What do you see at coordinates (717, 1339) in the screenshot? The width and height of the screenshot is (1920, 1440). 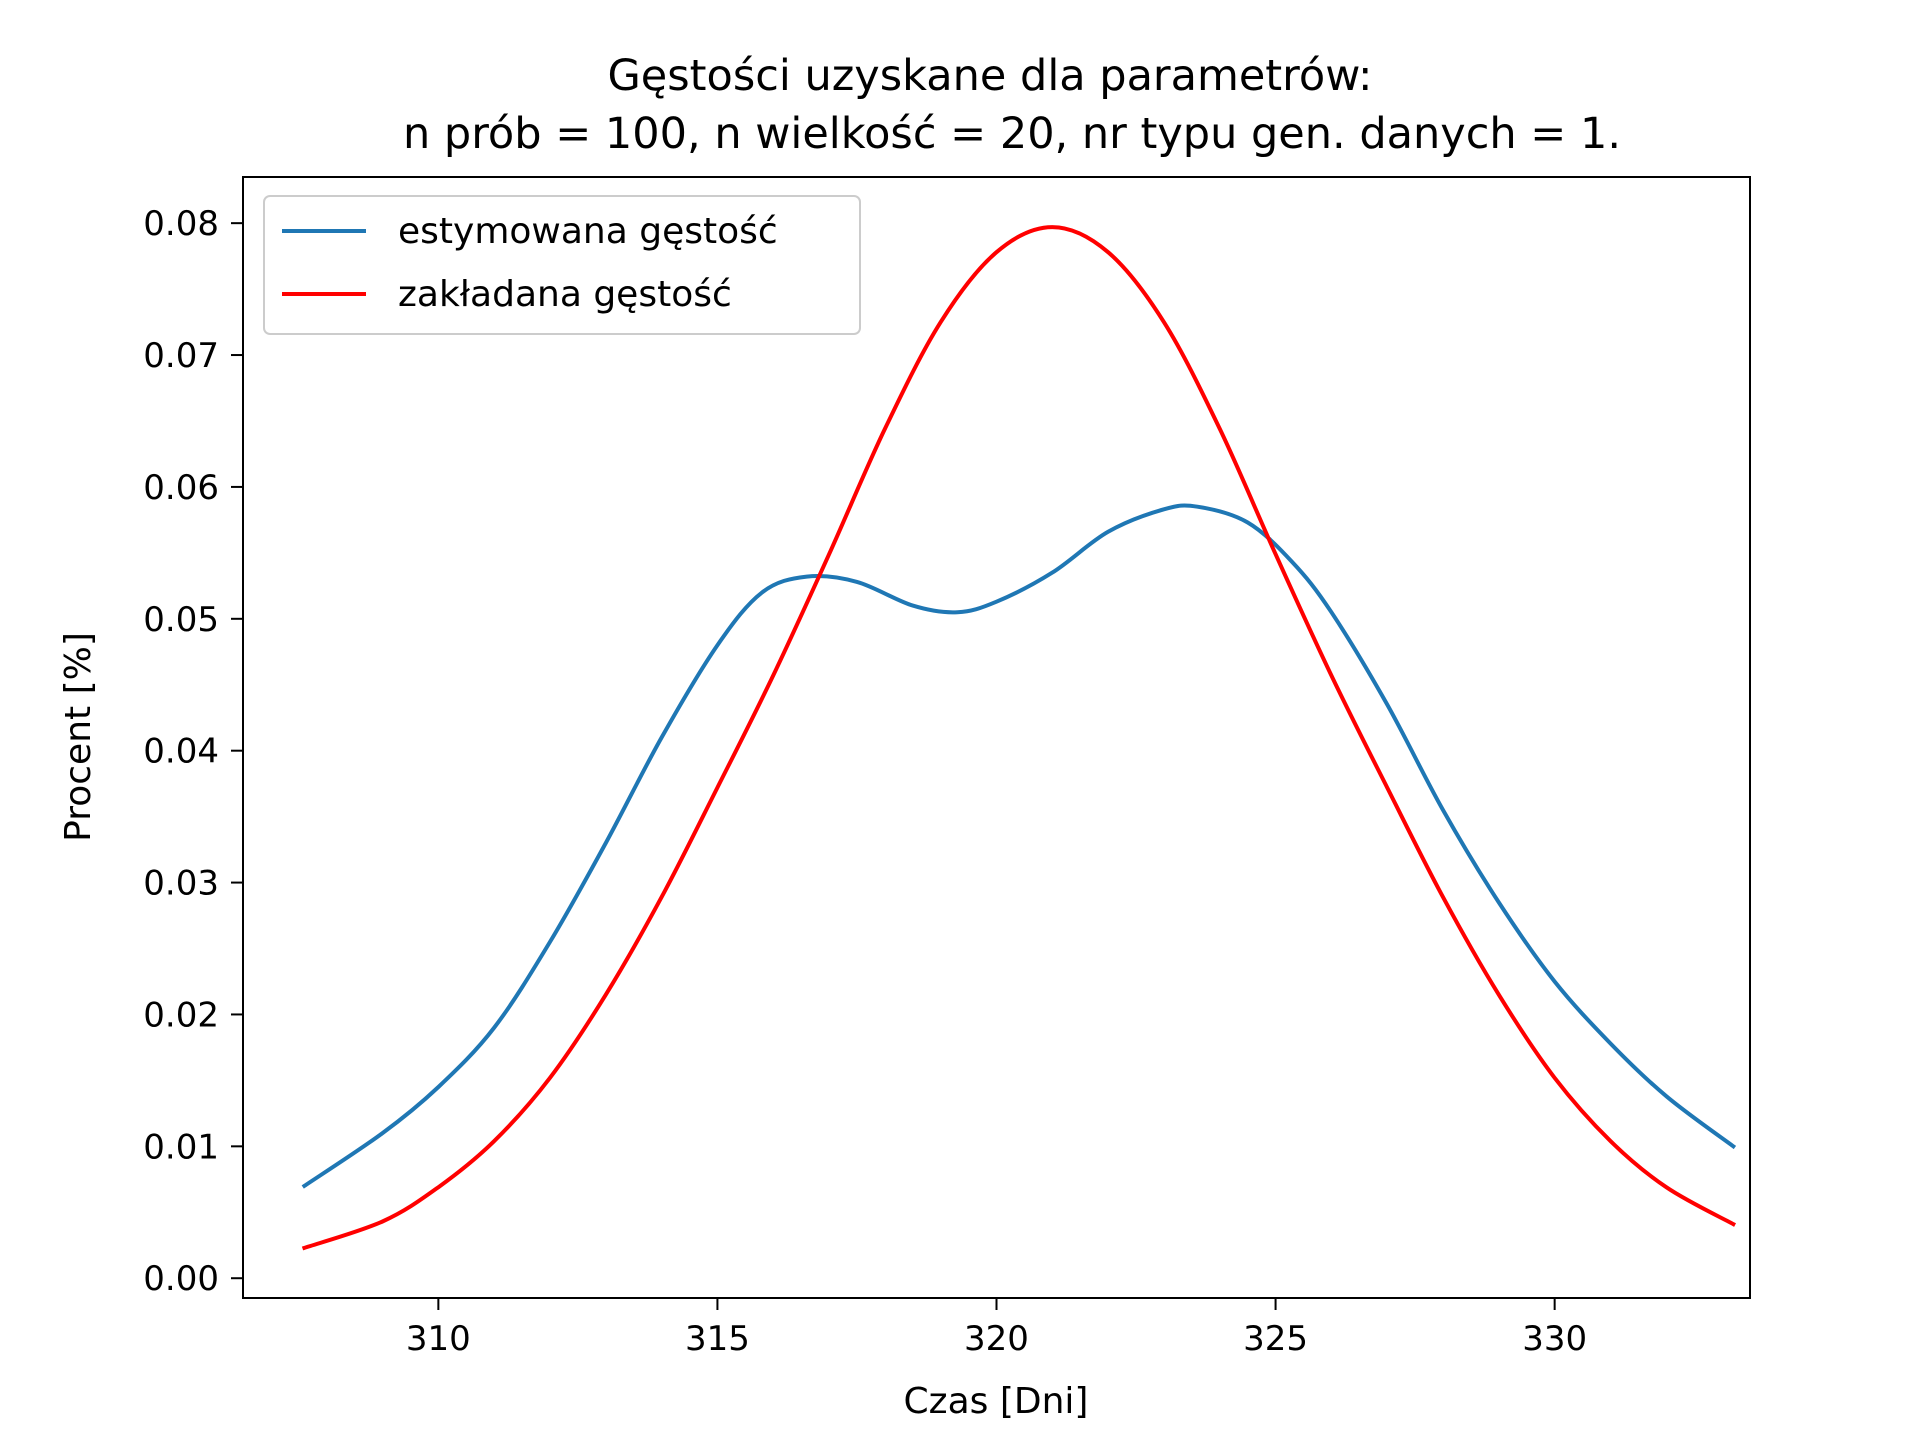 I see `x-tick-label: 315` at bounding box center [717, 1339].